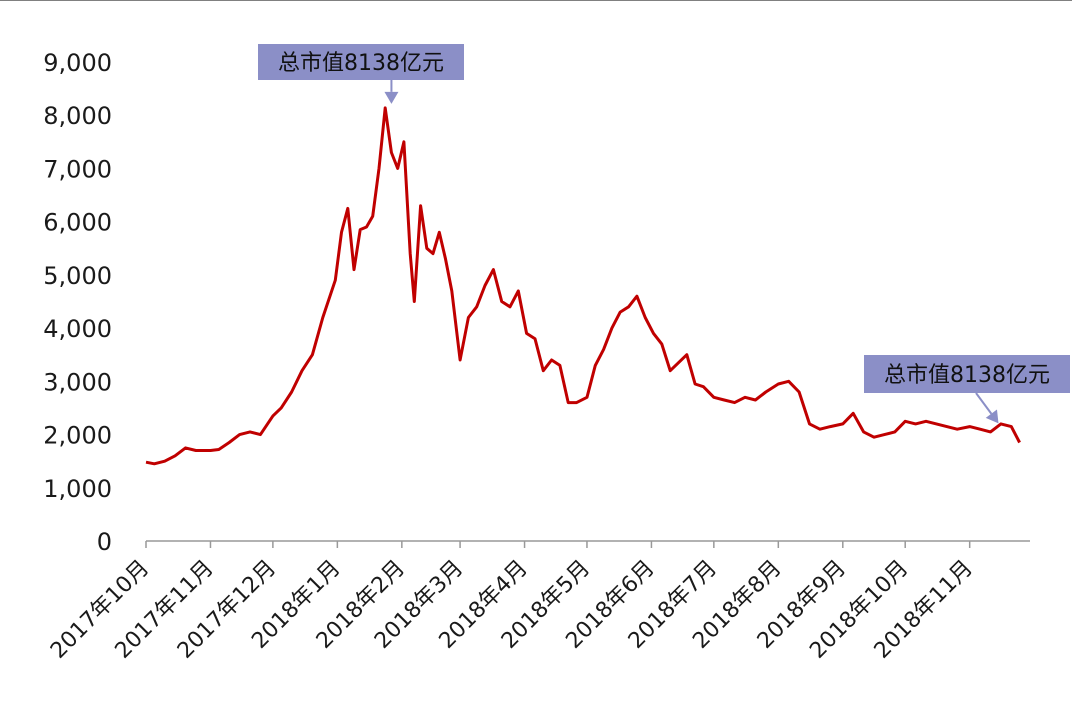  I want to click on y-tick-label: 0, so click(104, 542).